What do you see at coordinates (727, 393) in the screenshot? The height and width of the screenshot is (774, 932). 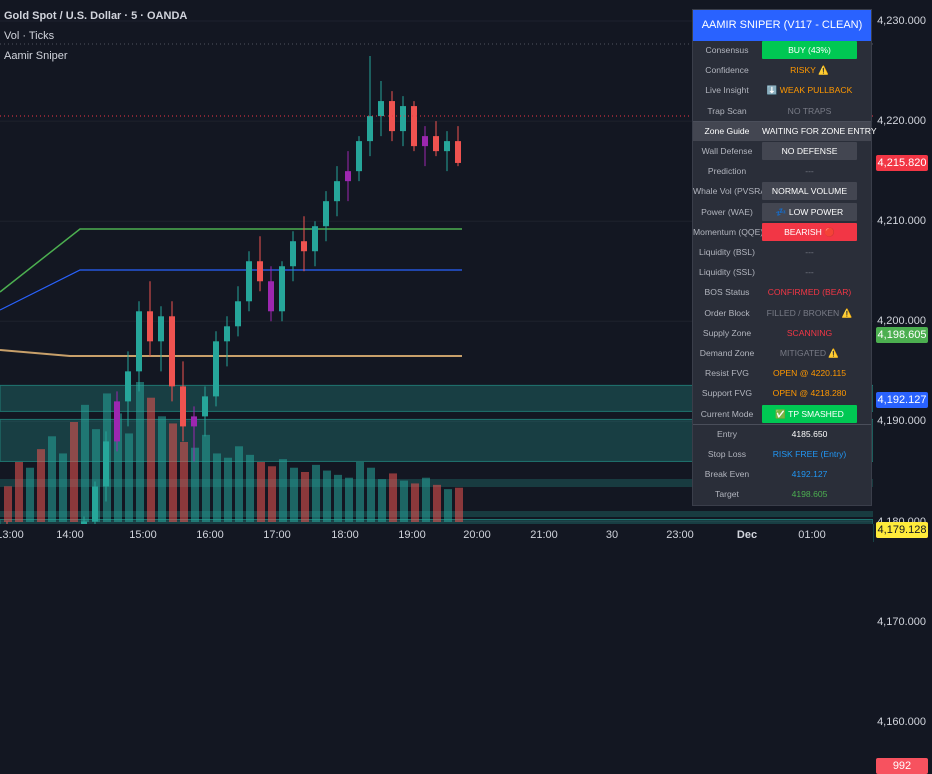 I see `dashboard-row-label: Support FVG` at bounding box center [727, 393].